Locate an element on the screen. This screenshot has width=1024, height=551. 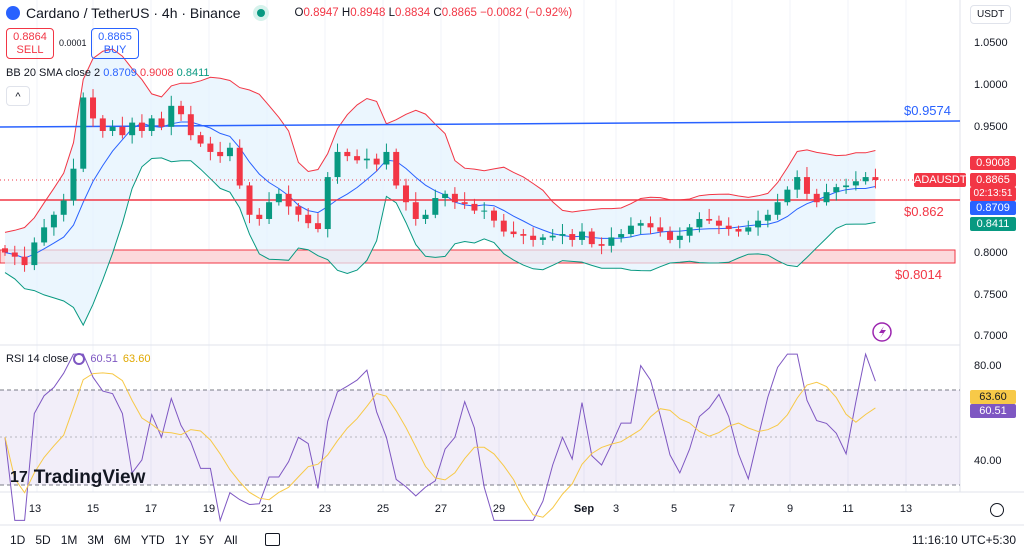
loading-icon is located at coordinates (79, 359).